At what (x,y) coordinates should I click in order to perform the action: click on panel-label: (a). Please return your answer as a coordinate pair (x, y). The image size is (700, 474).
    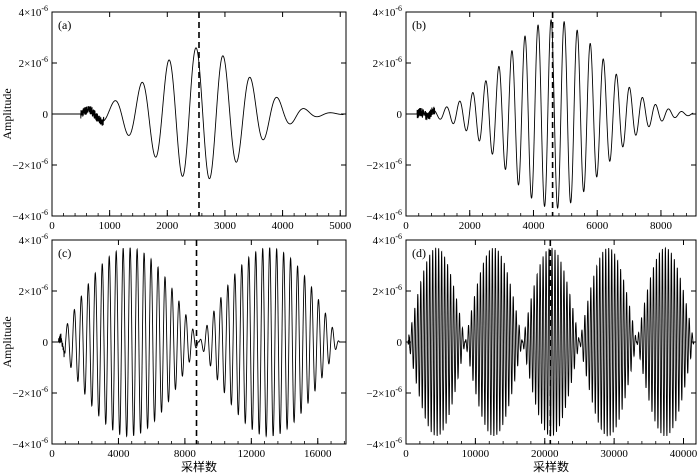
    Looking at the image, I should click on (64, 25).